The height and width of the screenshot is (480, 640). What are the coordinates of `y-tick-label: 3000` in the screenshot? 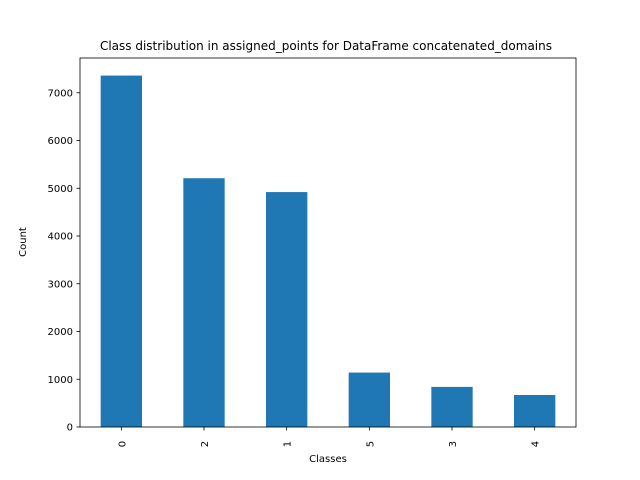 It's located at (60, 284).